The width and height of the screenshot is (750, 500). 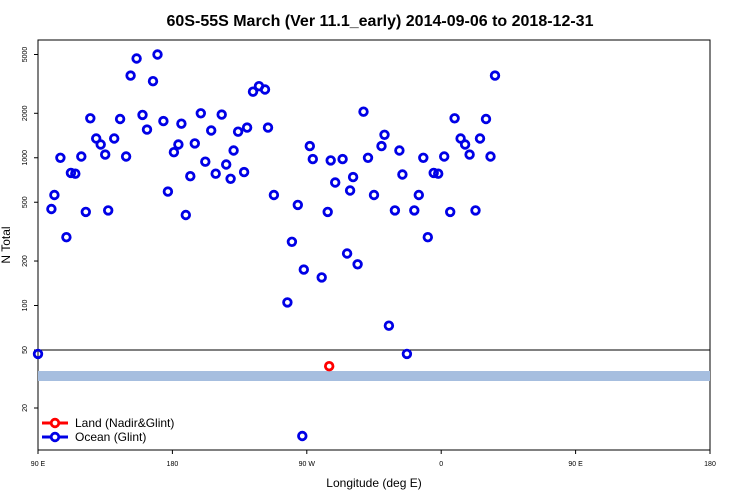 What do you see at coordinates (55, 423) in the screenshot?
I see `legend-land-marker` at bounding box center [55, 423].